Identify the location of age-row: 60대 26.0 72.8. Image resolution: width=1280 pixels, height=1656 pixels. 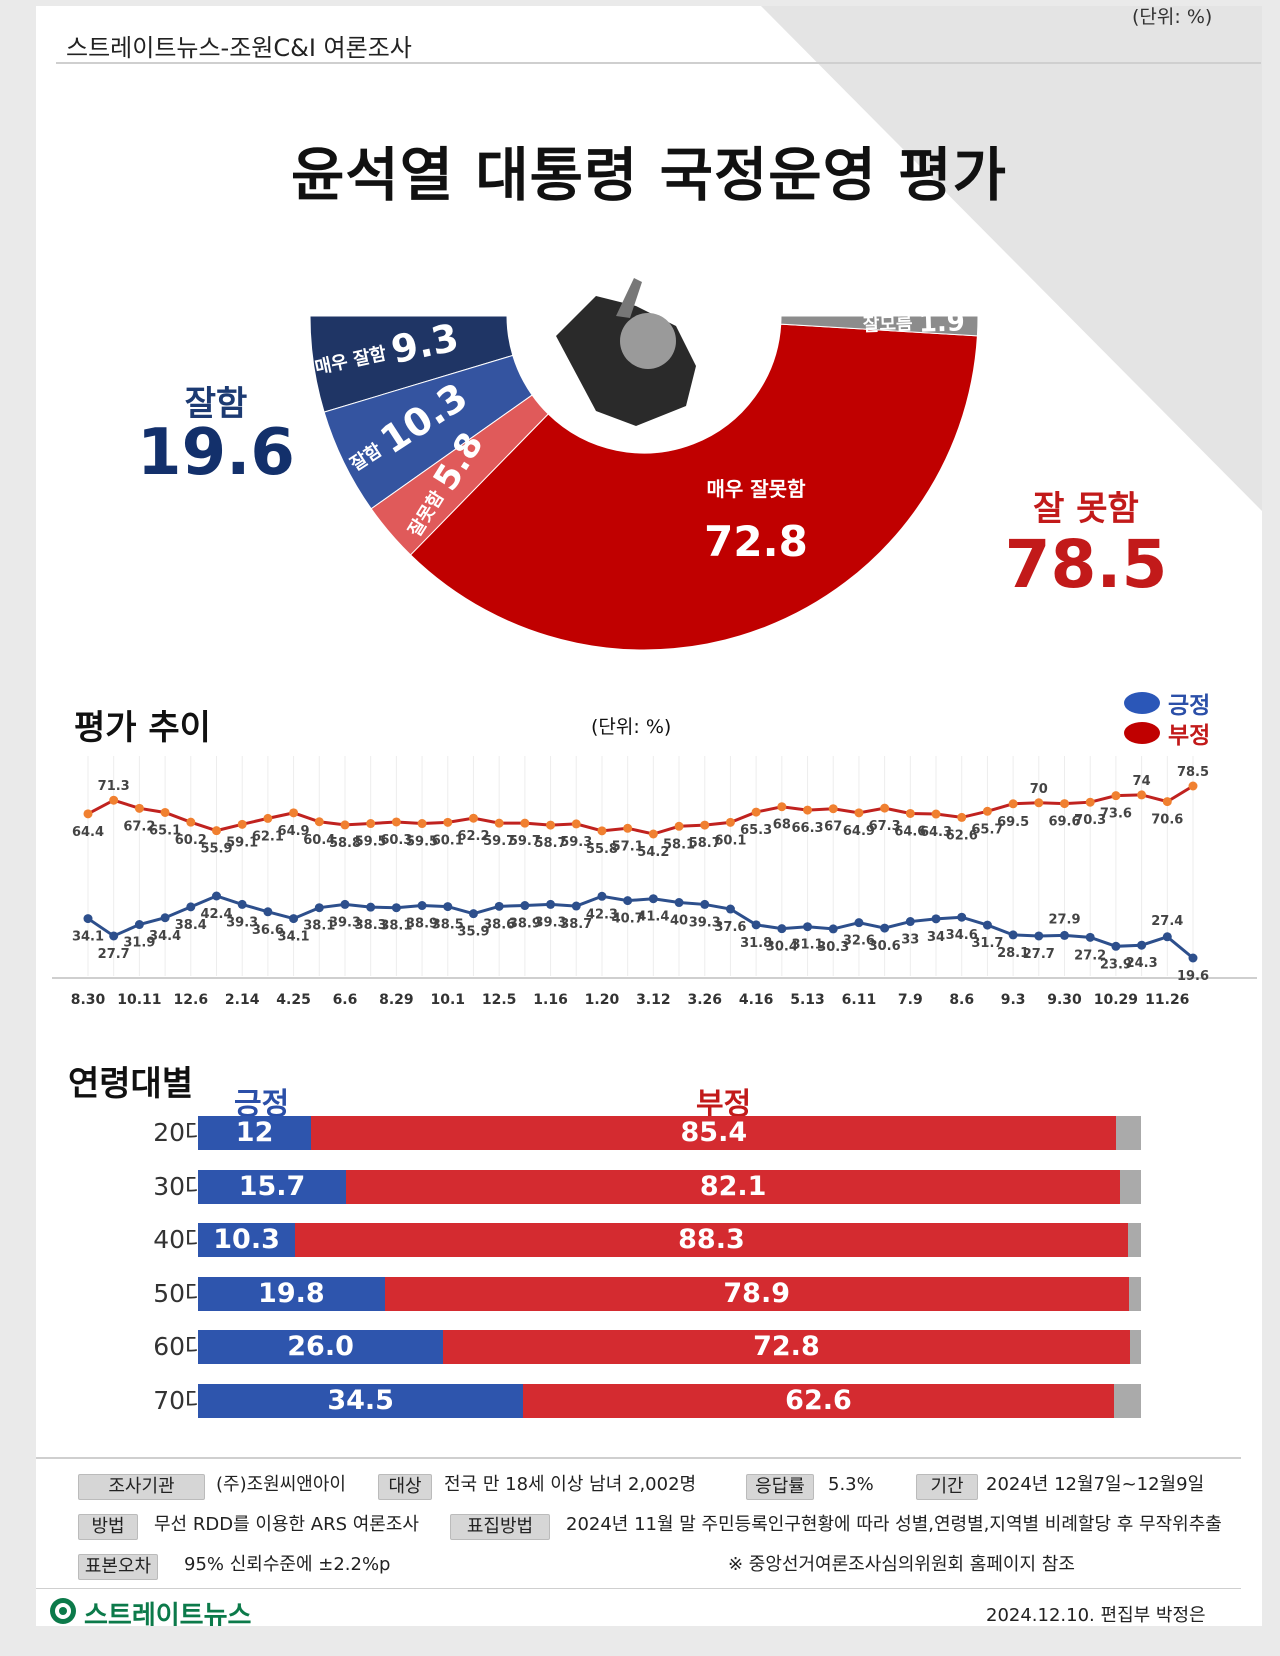
(649, 1347).